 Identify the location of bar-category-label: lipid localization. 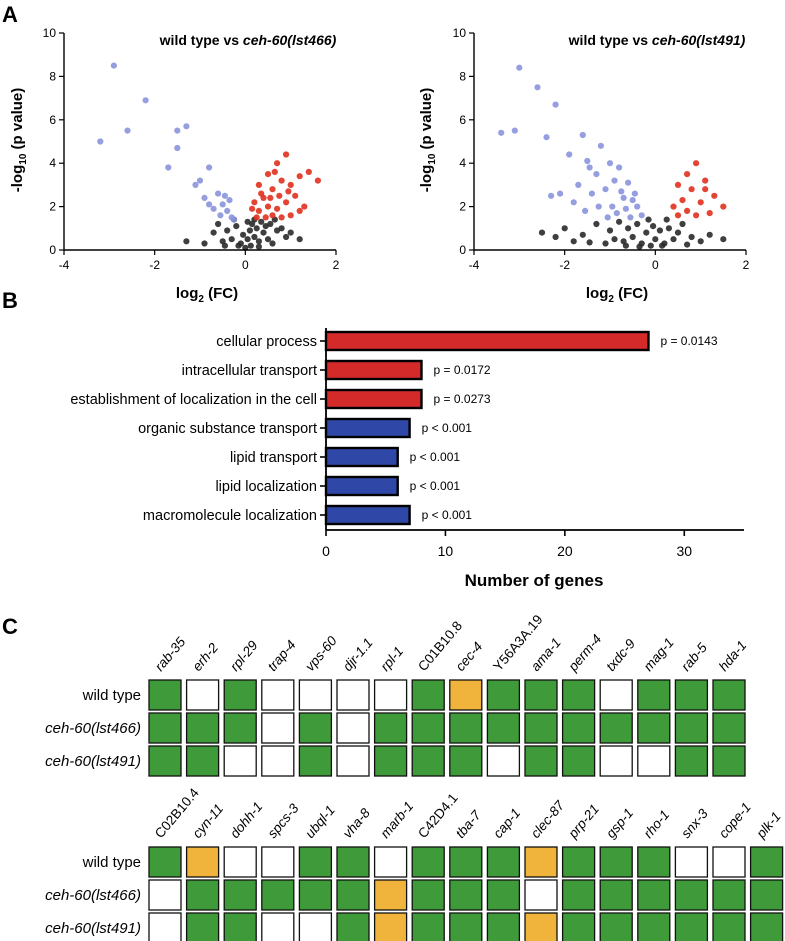
(266, 487).